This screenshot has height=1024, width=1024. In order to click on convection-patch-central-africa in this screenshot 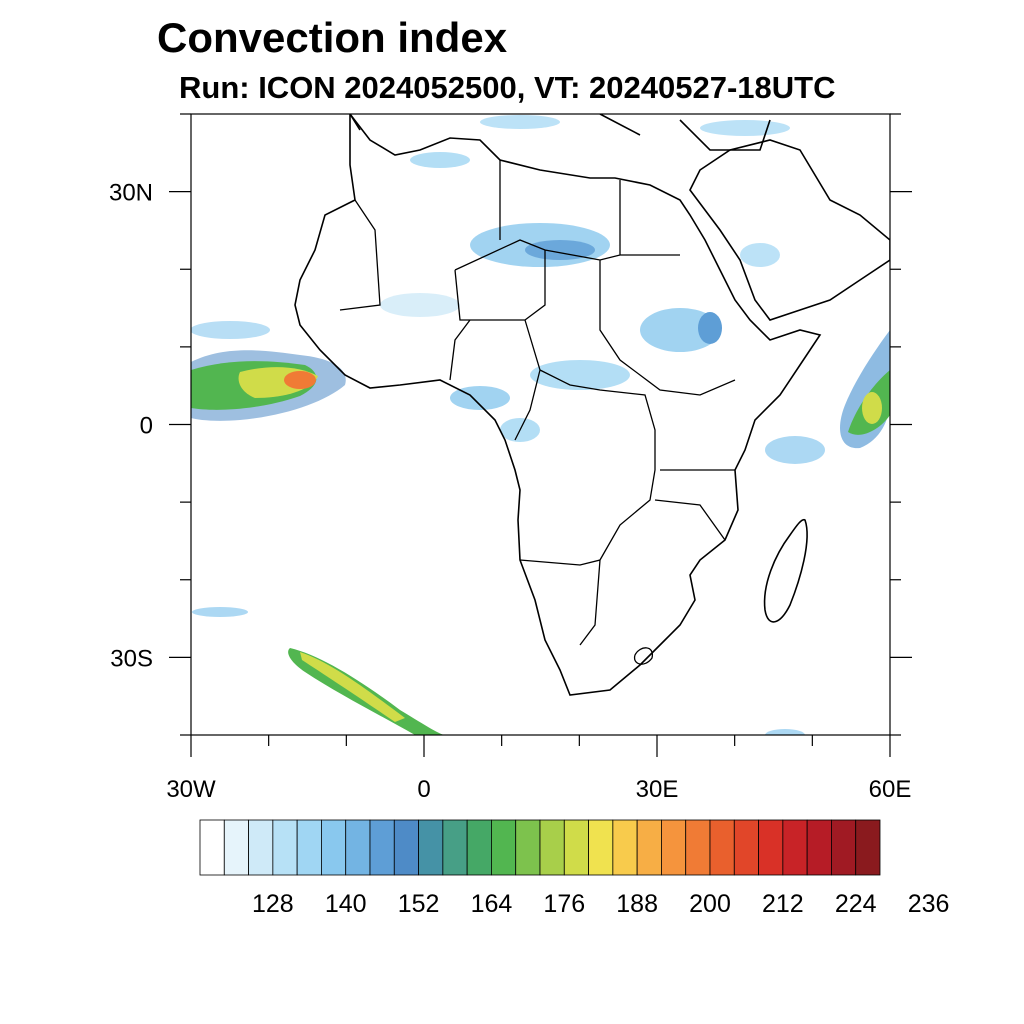, I will do `click(580, 375)`.